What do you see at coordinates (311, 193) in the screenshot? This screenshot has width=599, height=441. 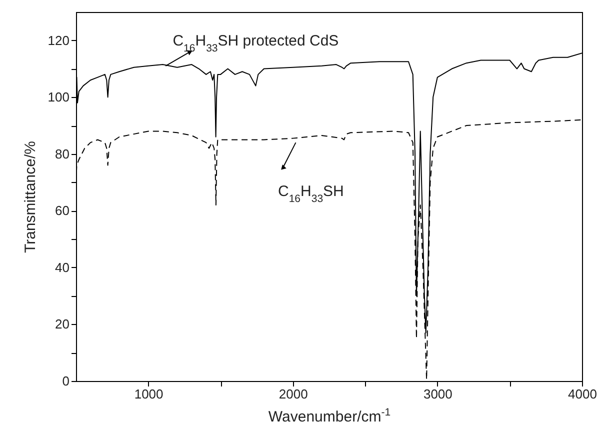 I see `annotation: C$_{16}$H$_{33}$SH` at bounding box center [311, 193].